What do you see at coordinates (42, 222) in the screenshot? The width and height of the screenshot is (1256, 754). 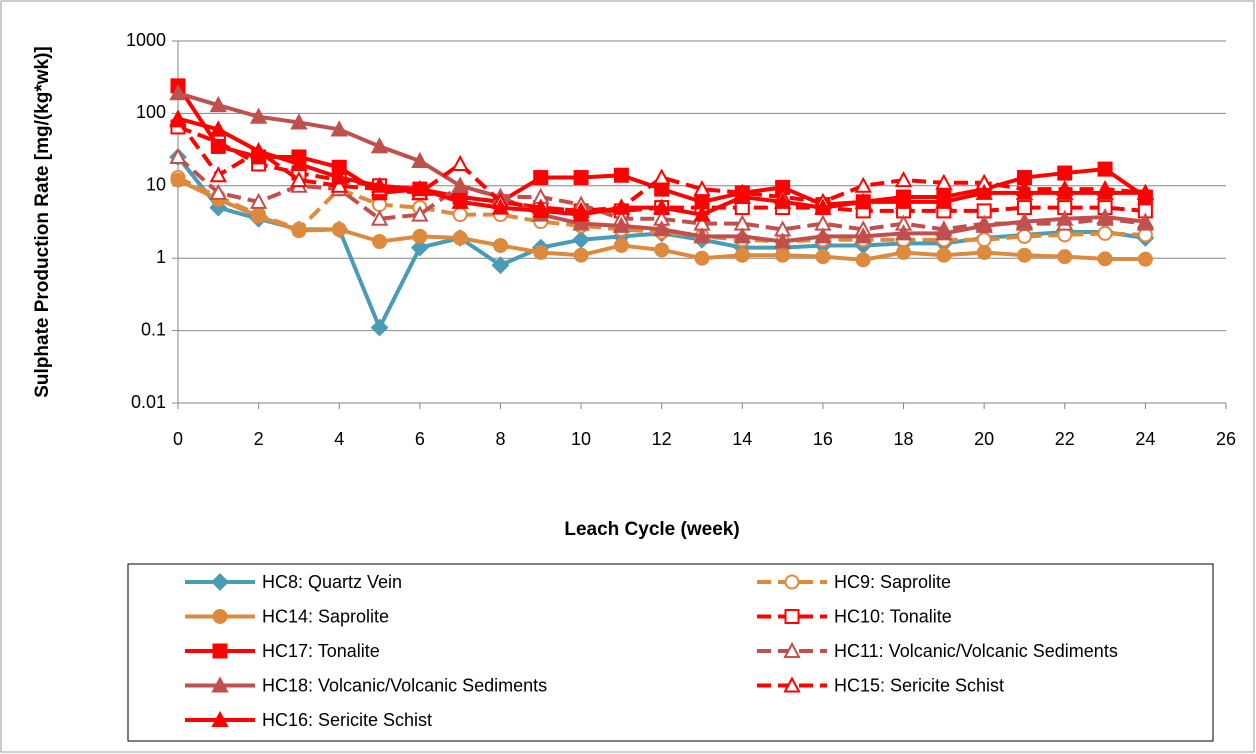 I see `y-axis-title: Sulphate Production Rate [mg/(kg*wk)]` at bounding box center [42, 222].